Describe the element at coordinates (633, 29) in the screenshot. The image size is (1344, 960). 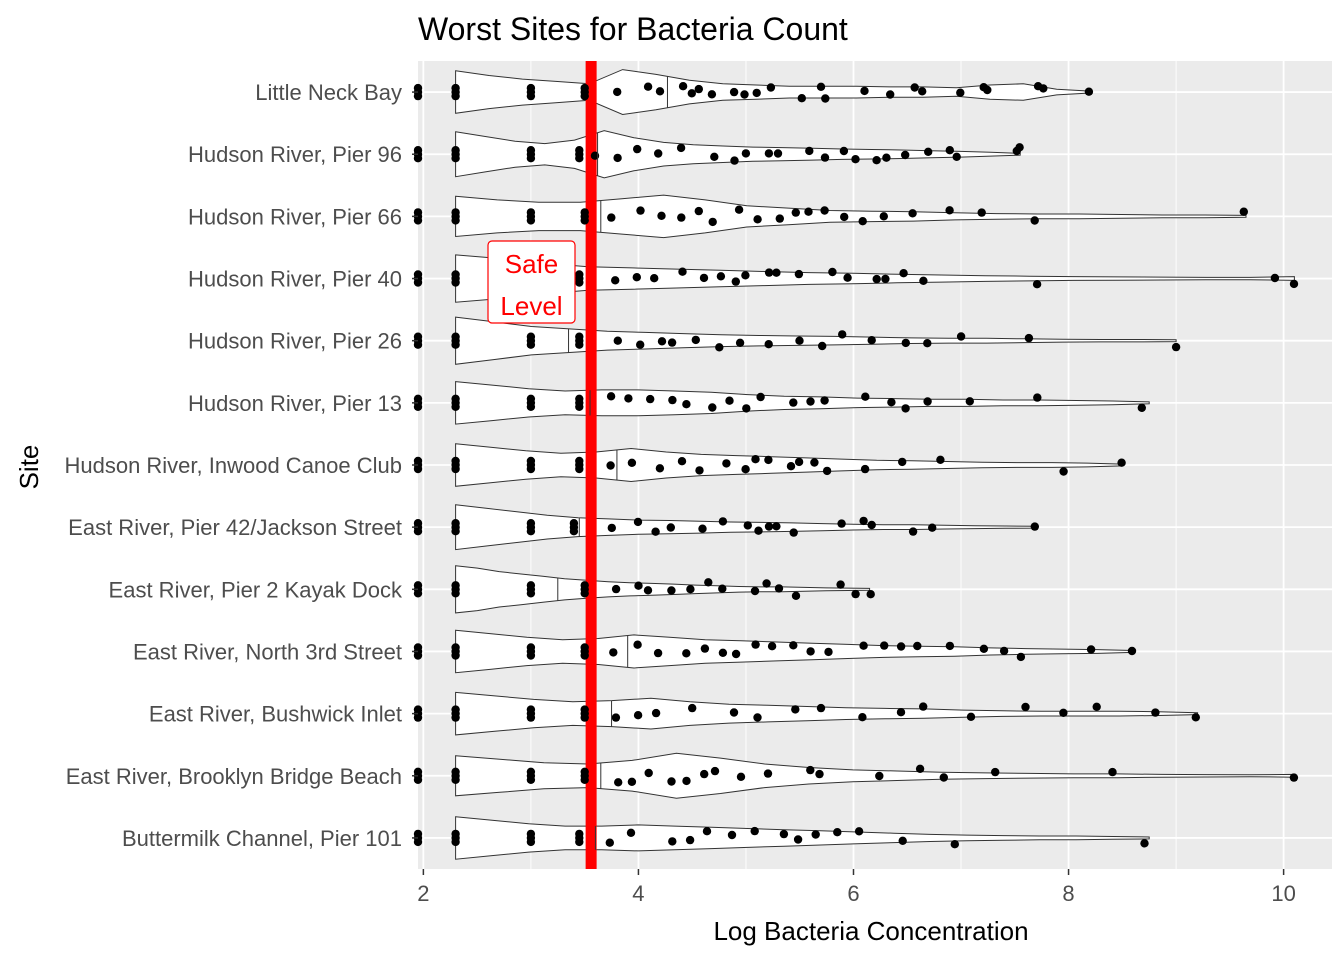
I see `chart-title: Worst Sites for Bacteria Count` at that location.